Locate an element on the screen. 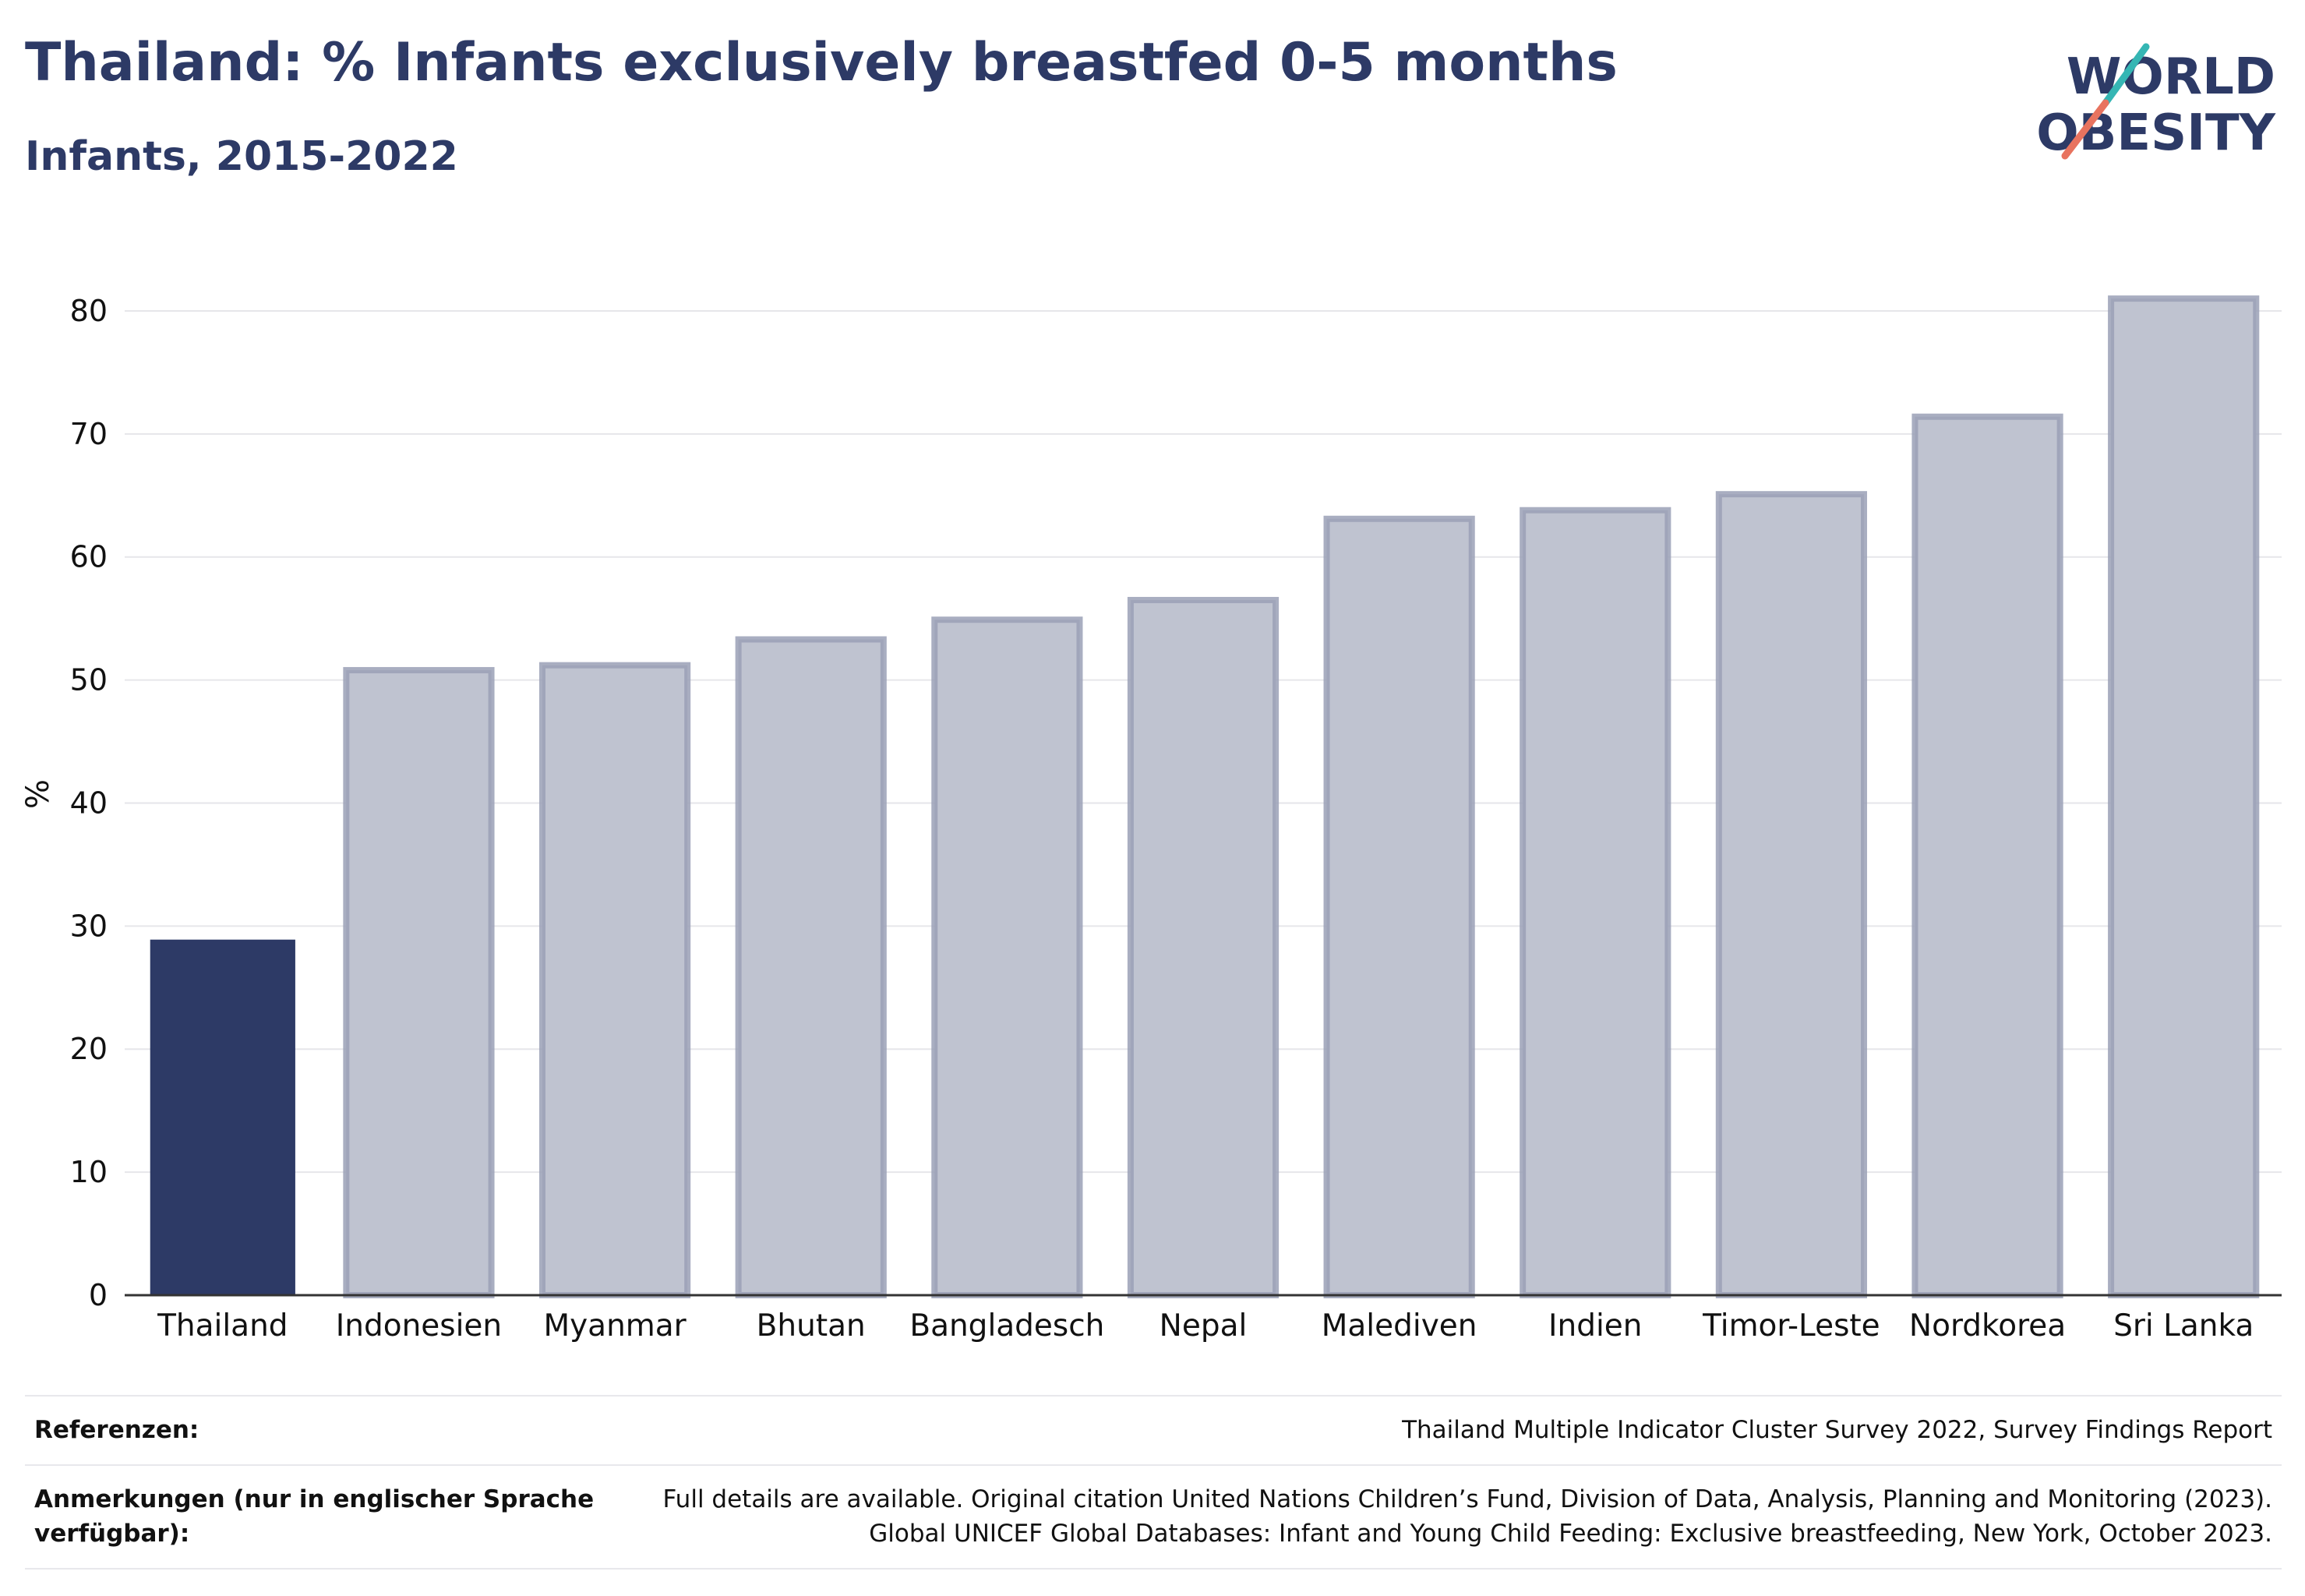 This screenshot has height=1596, width=2305. x-category-label: Timor-Leste is located at coordinates (1791, 1326).